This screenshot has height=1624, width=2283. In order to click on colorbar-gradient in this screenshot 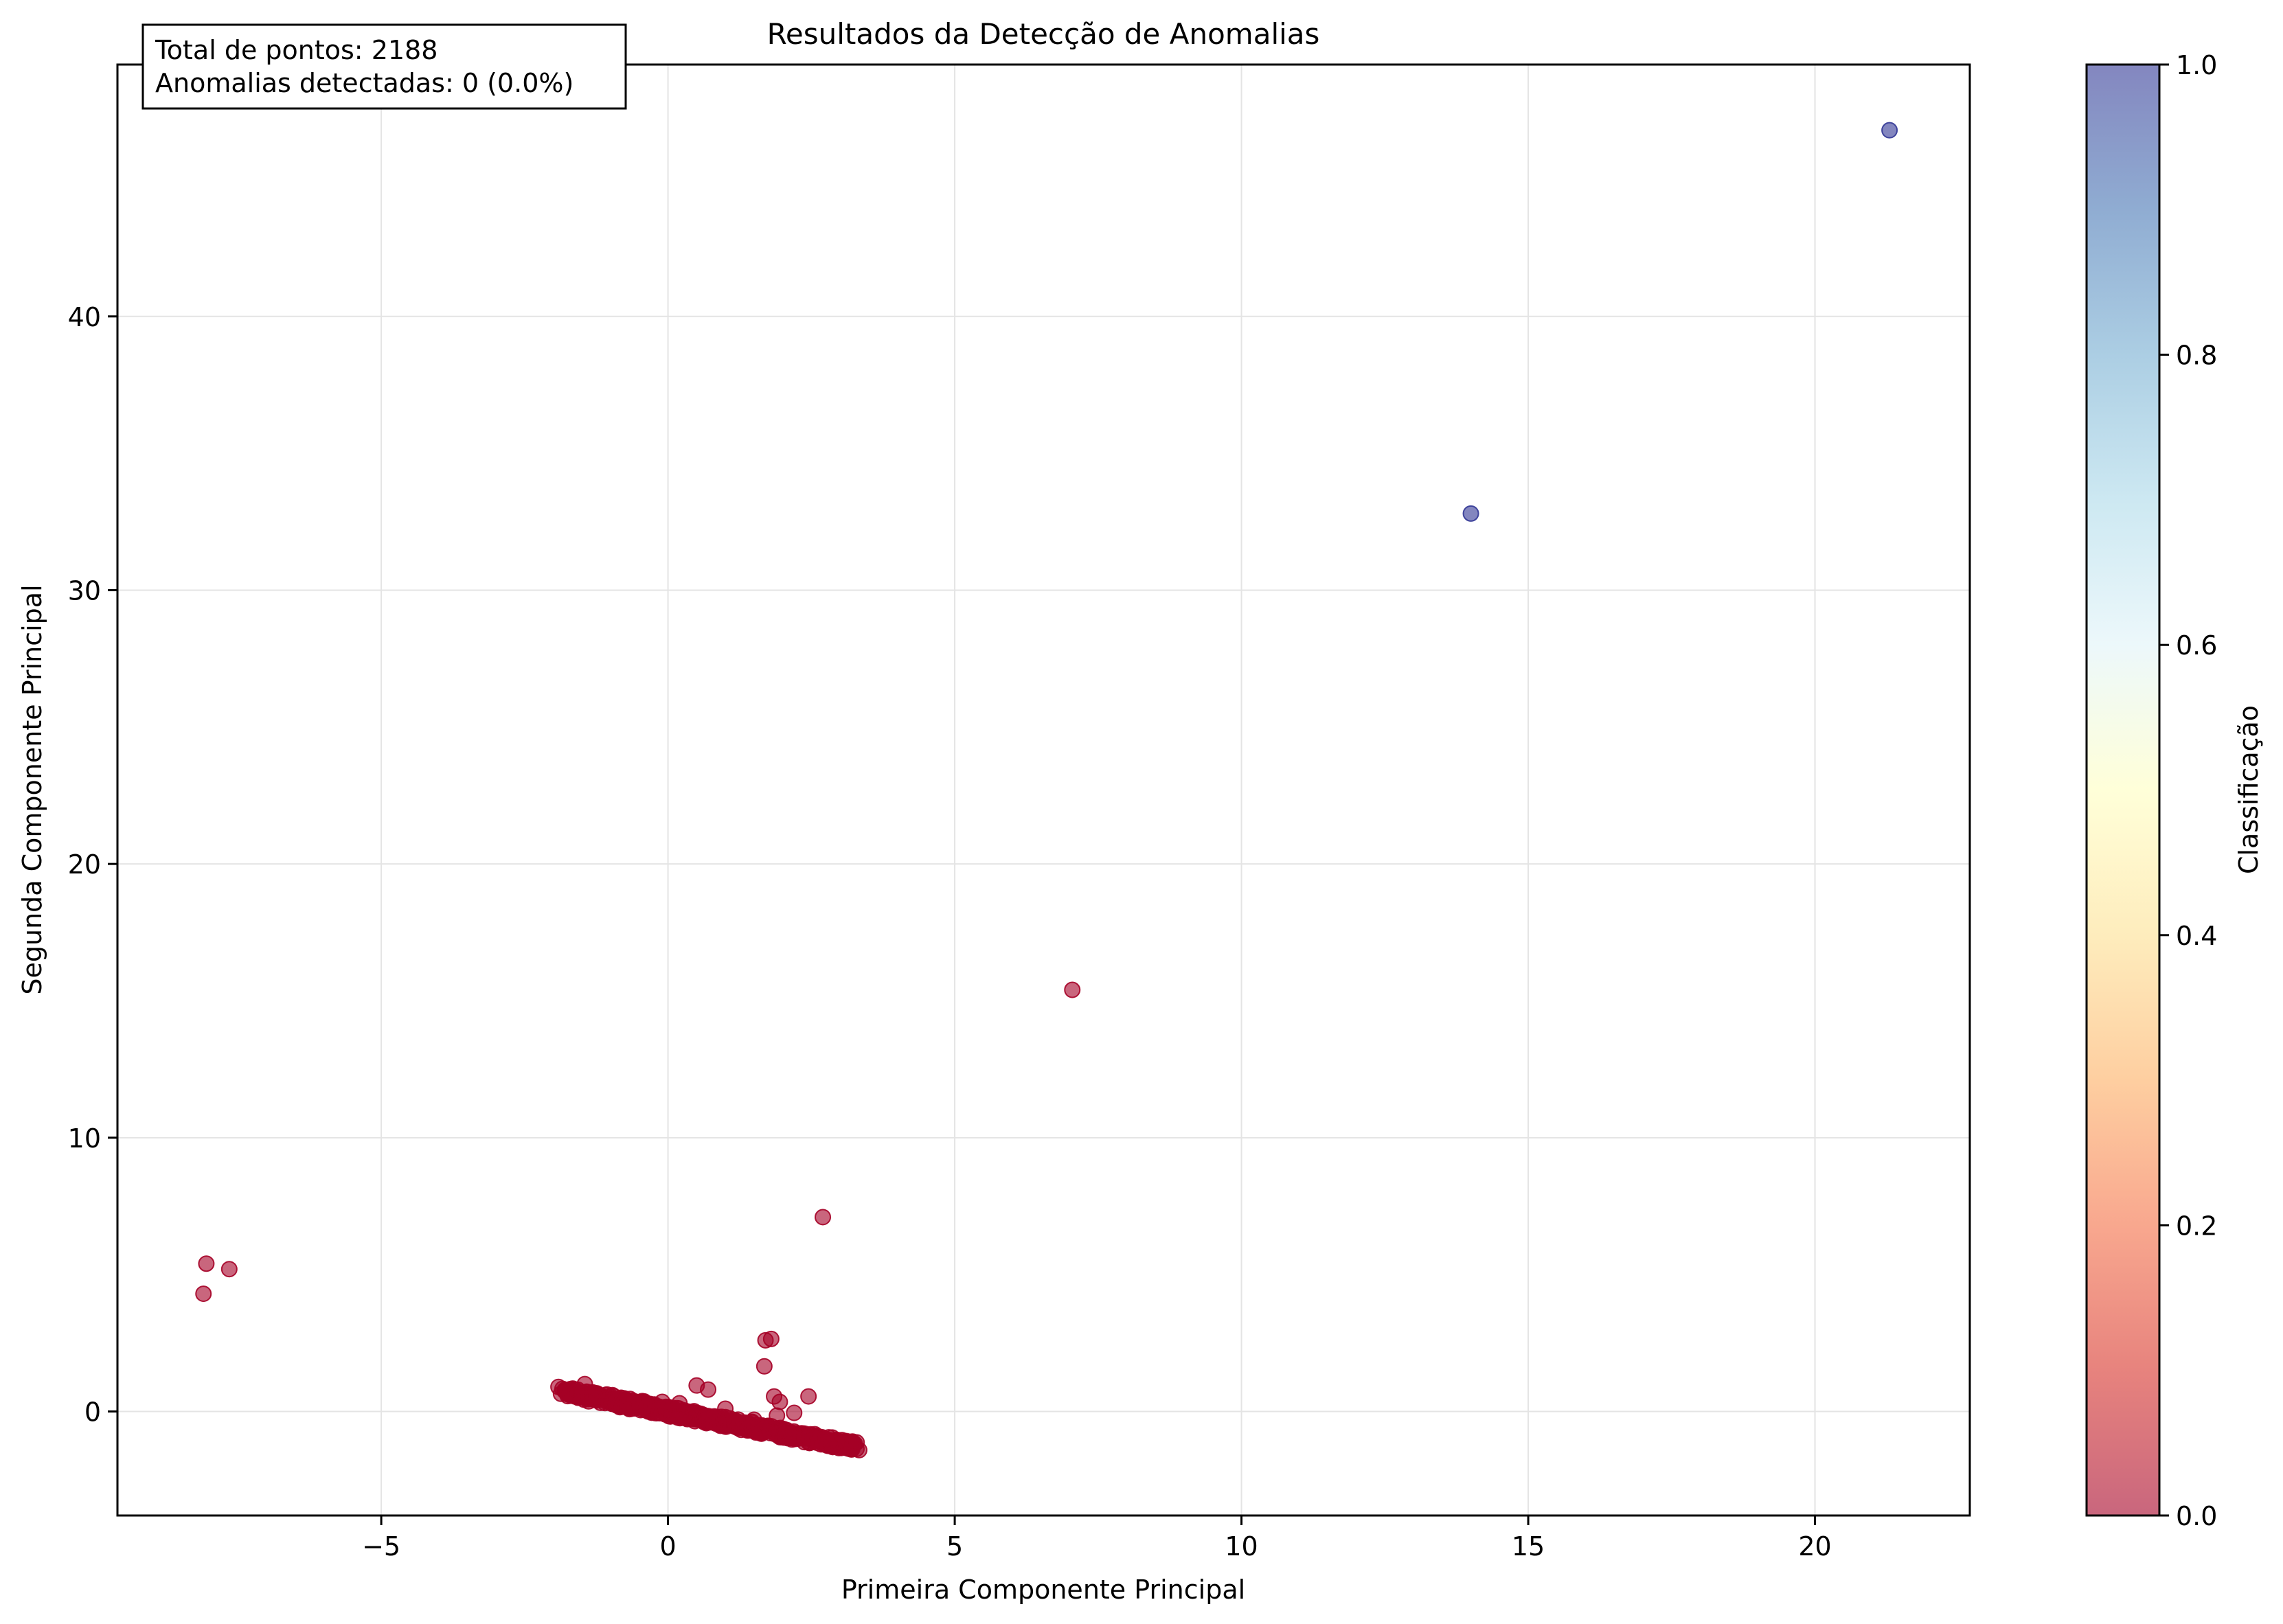, I will do `click(2123, 790)`.